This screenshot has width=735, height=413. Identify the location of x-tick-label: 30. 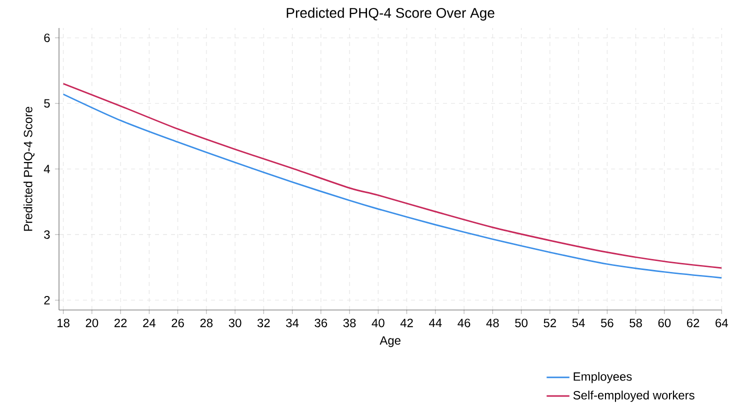
(235, 323).